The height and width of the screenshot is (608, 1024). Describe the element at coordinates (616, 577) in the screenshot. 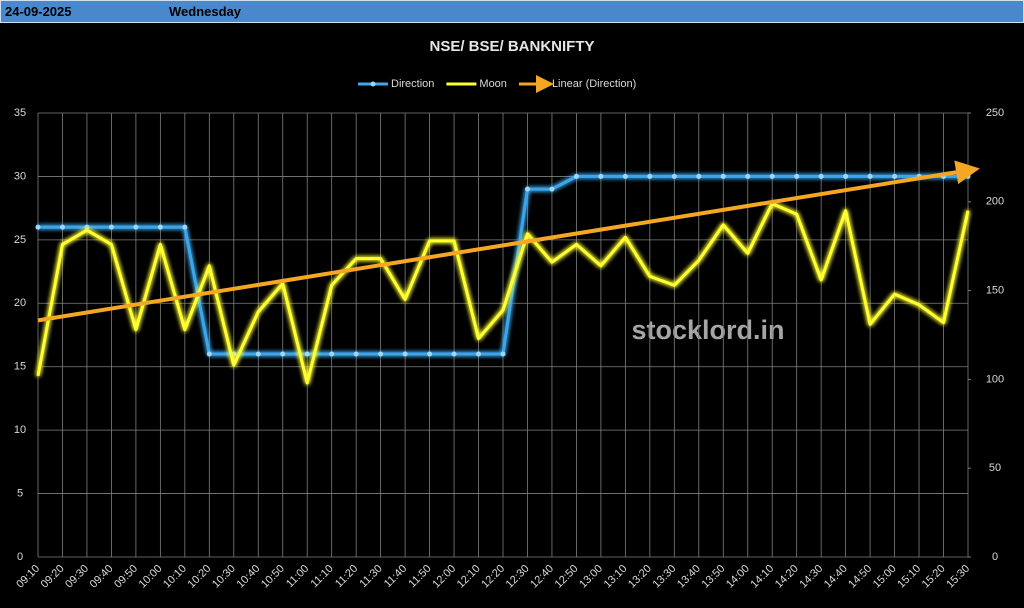

I see `x-tick-label: 13:10` at that location.